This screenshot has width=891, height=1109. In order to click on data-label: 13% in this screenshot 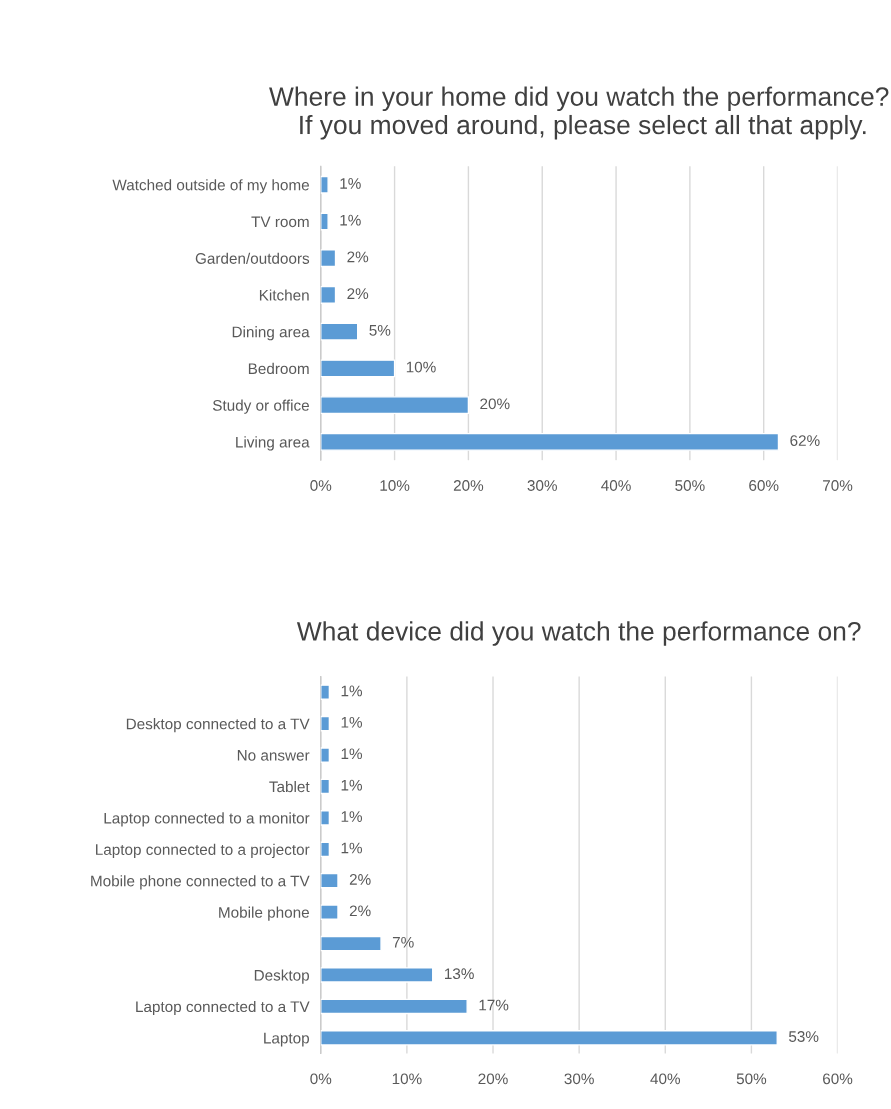, I will do `click(459, 974)`.